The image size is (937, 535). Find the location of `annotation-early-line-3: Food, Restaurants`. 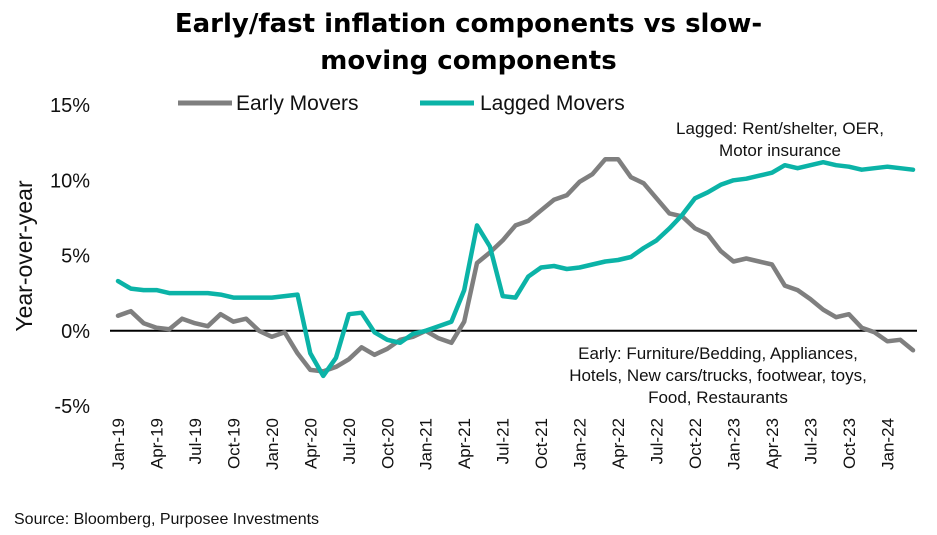

annotation-early-line-3: Food, Restaurants is located at coordinates (718, 397).